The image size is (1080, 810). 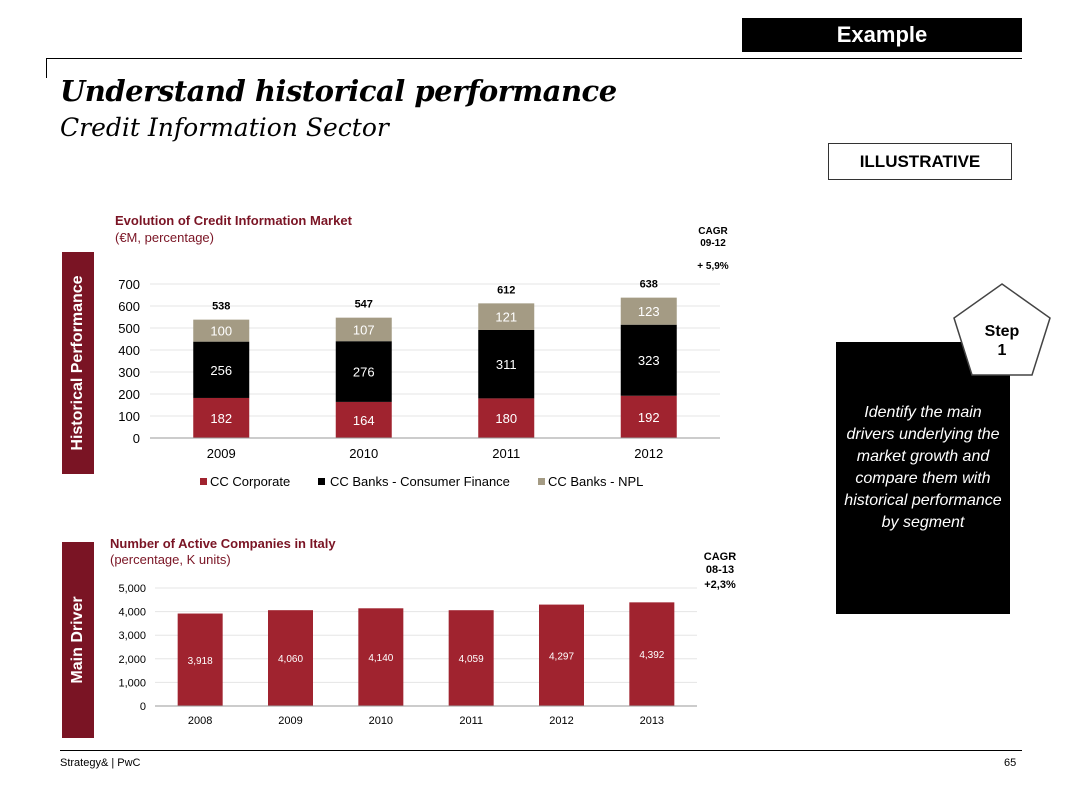 What do you see at coordinates (363, 453) in the screenshot?
I see `chart1-x-tick: 2010` at bounding box center [363, 453].